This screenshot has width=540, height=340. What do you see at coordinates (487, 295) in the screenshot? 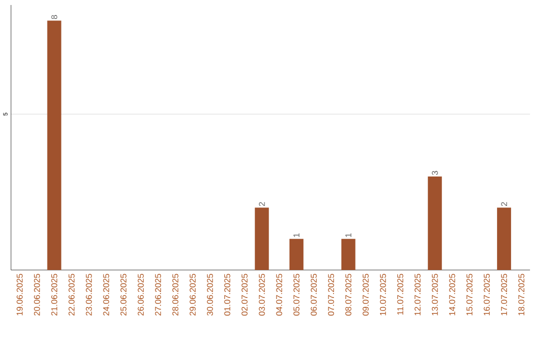
I see `x-tick-label: 16.07.2025` at bounding box center [487, 295].